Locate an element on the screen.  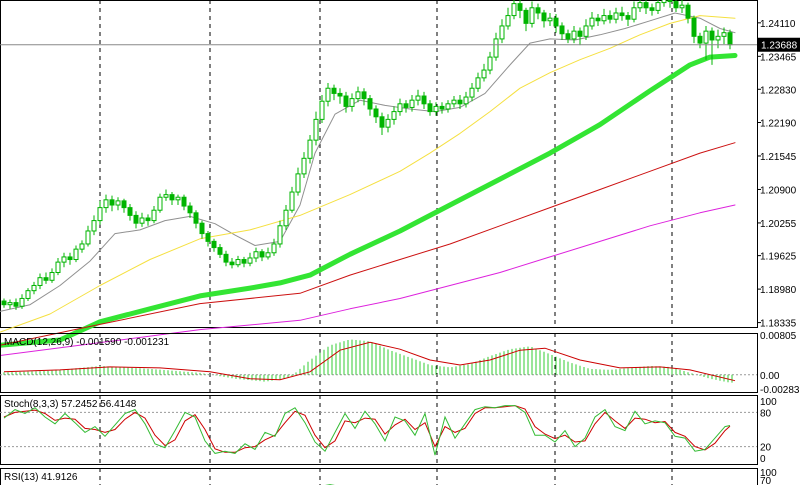
macd-label: MACD(12,26,9) -0.001590 -0.001231 is located at coordinates (87, 342).